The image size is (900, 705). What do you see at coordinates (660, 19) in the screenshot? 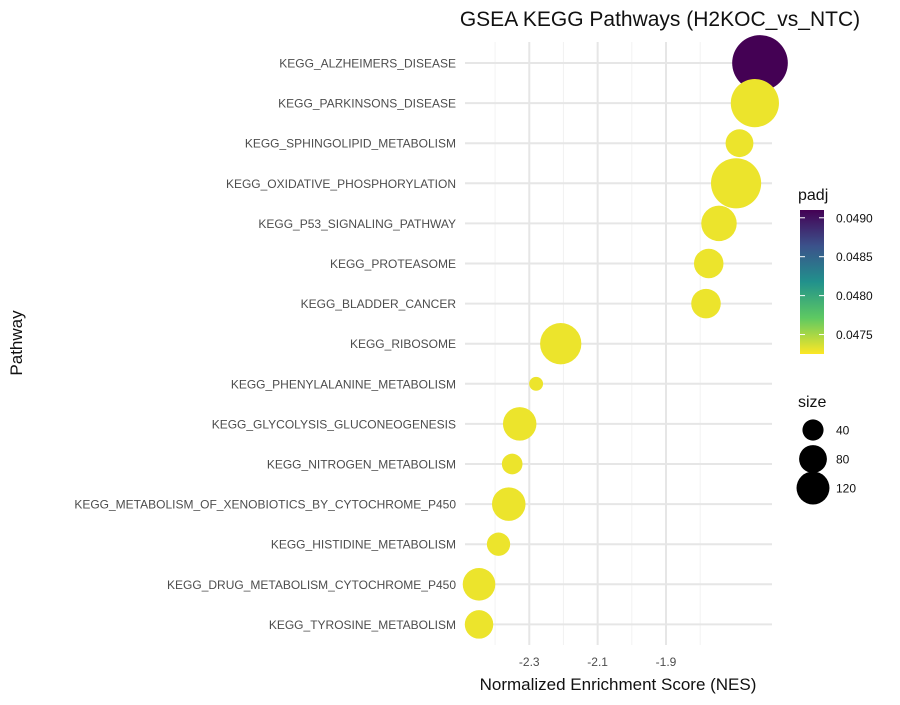
I see `chart-title: GSEA KEGG Pathways (H2KOC_vs_NTC)` at bounding box center [660, 19].